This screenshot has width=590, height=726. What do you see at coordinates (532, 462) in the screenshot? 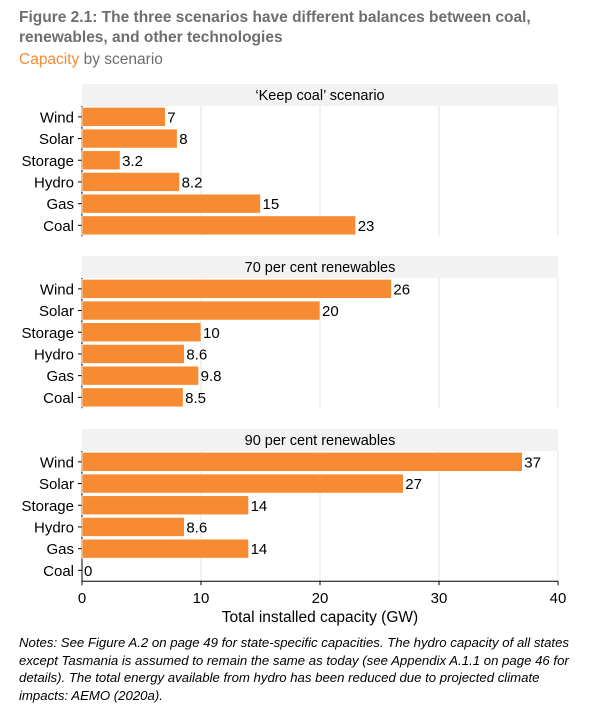
I see `data-label: 37` at bounding box center [532, 462].